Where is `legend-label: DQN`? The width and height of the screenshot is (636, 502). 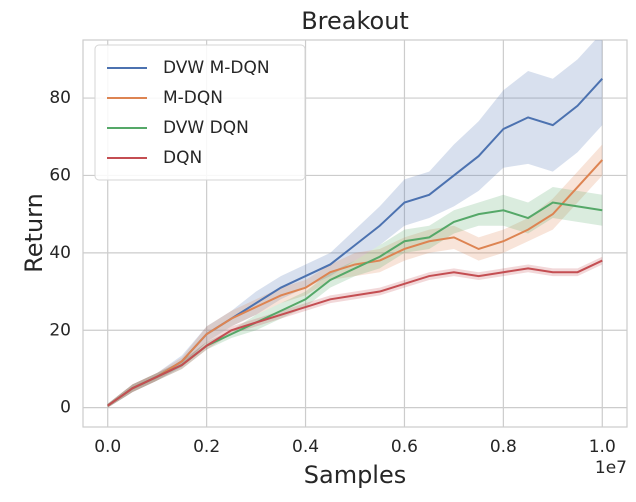
legend-label: DQN is located at coordinates (182, 158).